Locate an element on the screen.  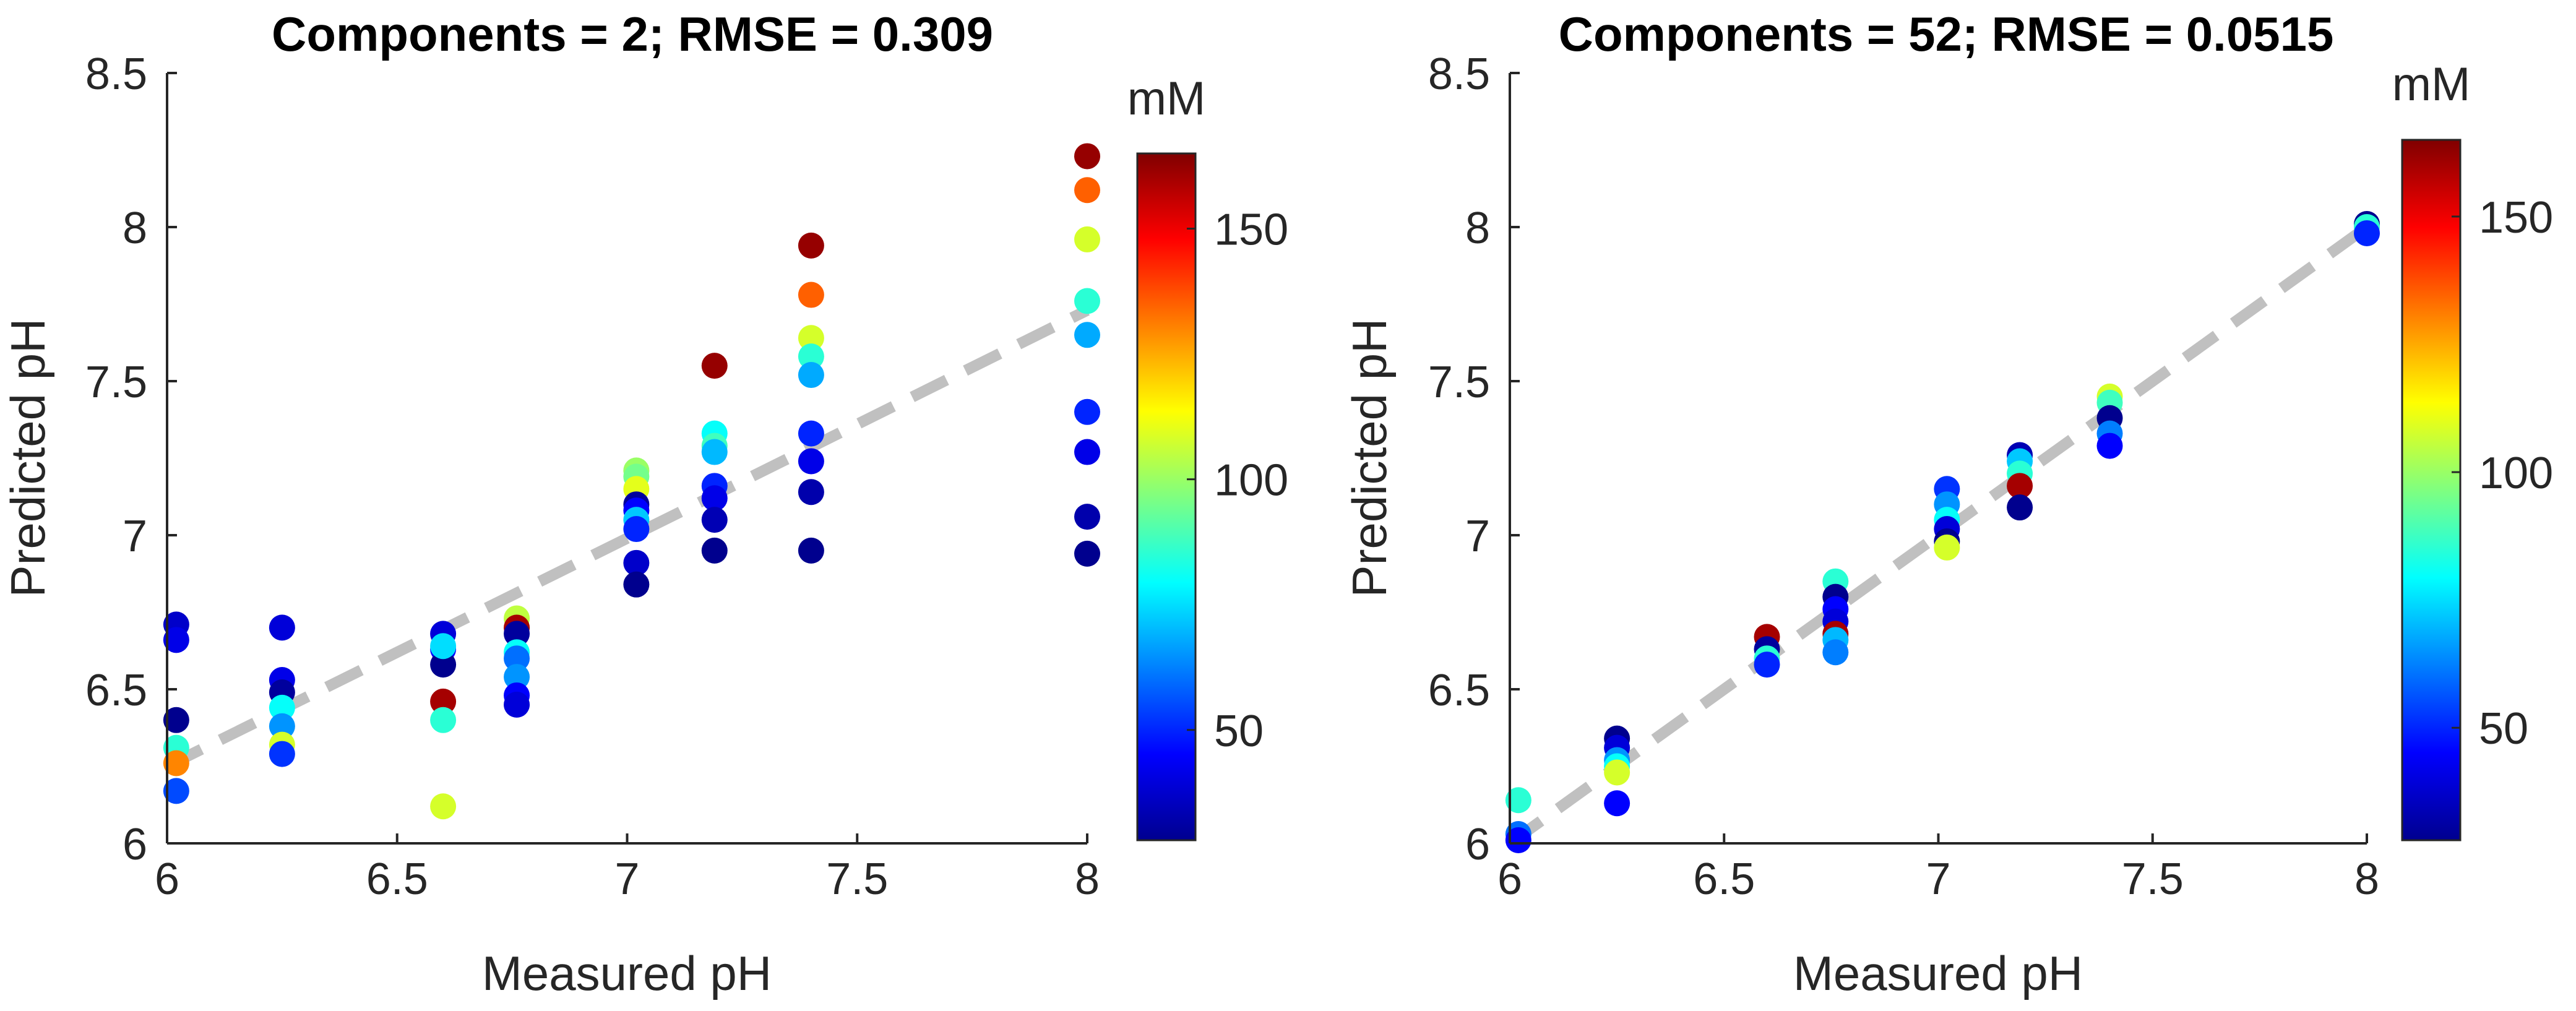
left-colorbar-ticks: 50 100 150 is located at coordinates (1237, 480).